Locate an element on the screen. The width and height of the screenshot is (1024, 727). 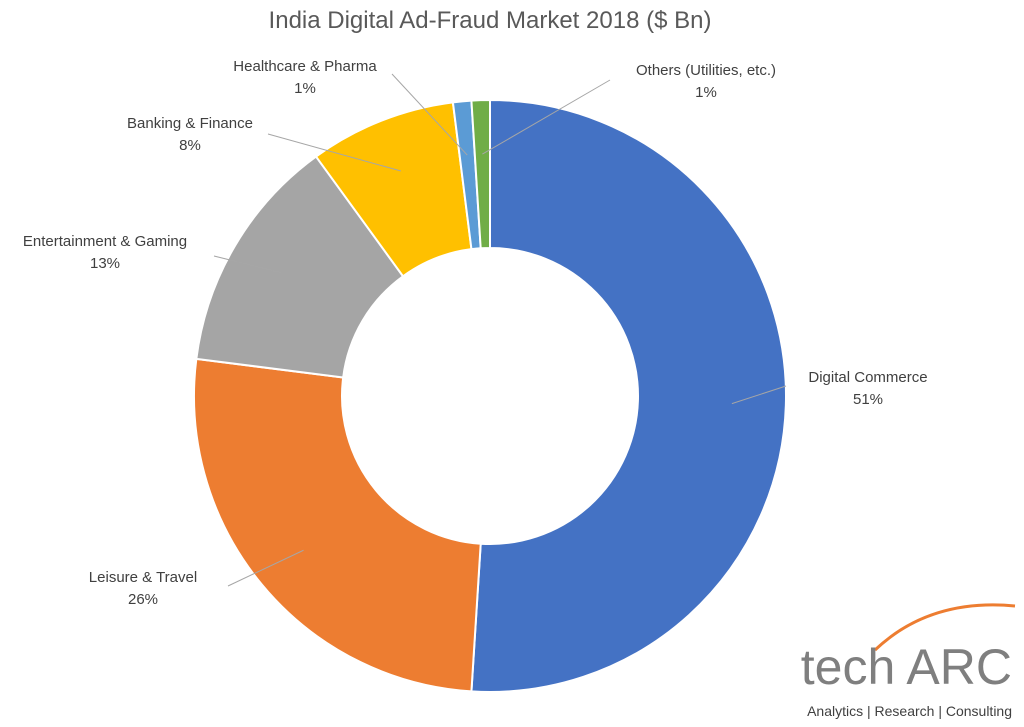
slice-label: Others (Utilities, etc.) is located at coordinates (706, 70).